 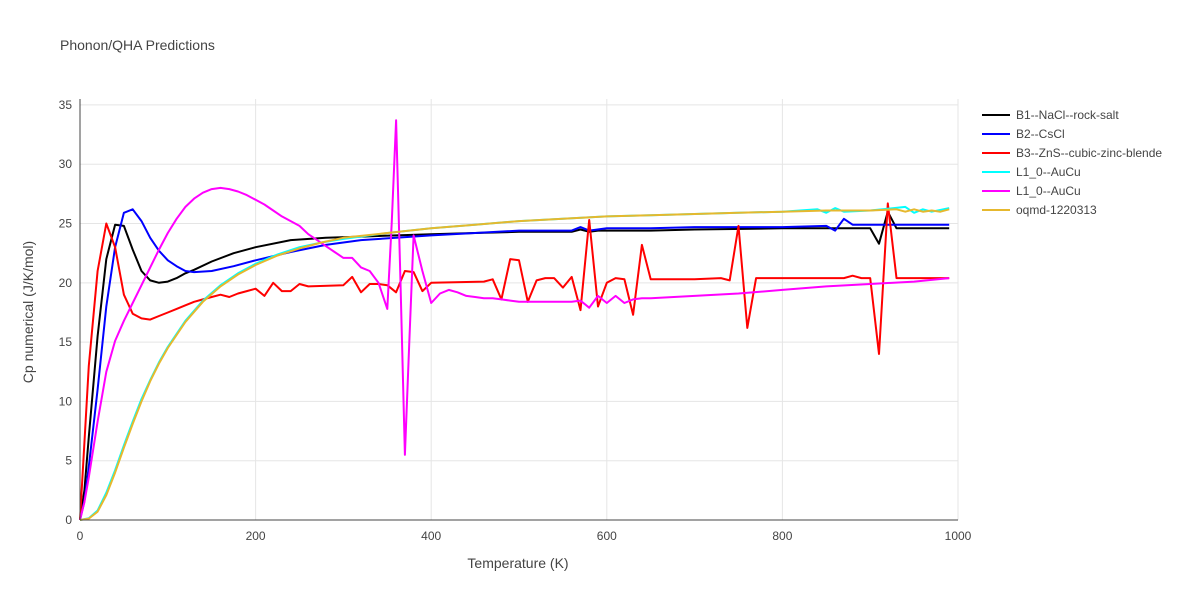 What do you see at coordinates (782, 536) in the screenshot?
I see `x-tick-label: 800` at bounding box center [782, 536].